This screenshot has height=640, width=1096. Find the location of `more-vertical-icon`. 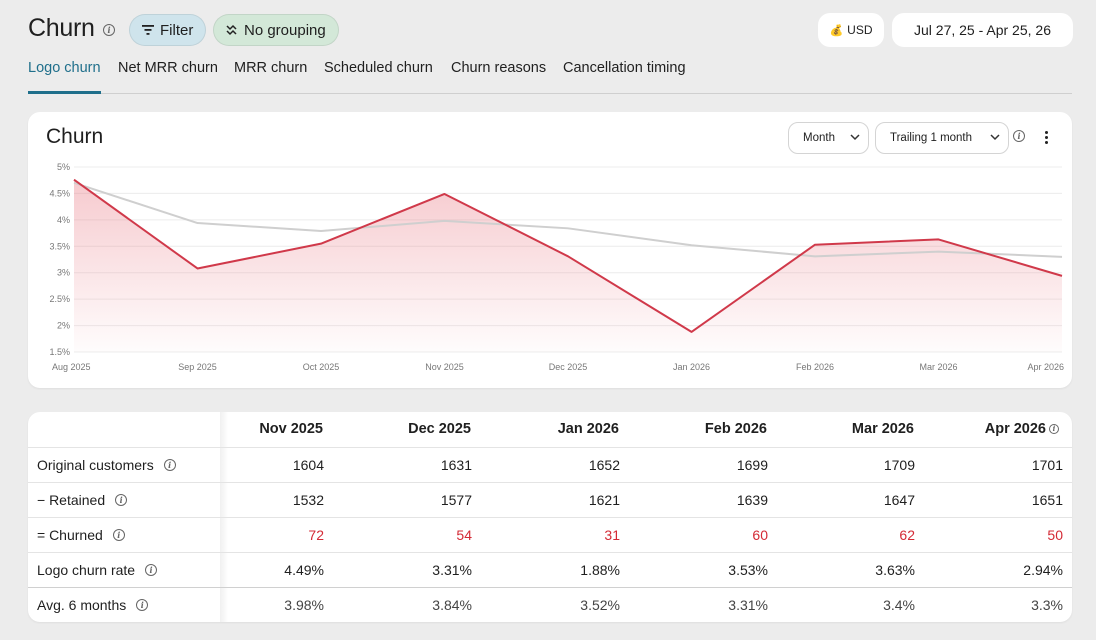

more-vertical-icon is located at coordinates (1047, 139).